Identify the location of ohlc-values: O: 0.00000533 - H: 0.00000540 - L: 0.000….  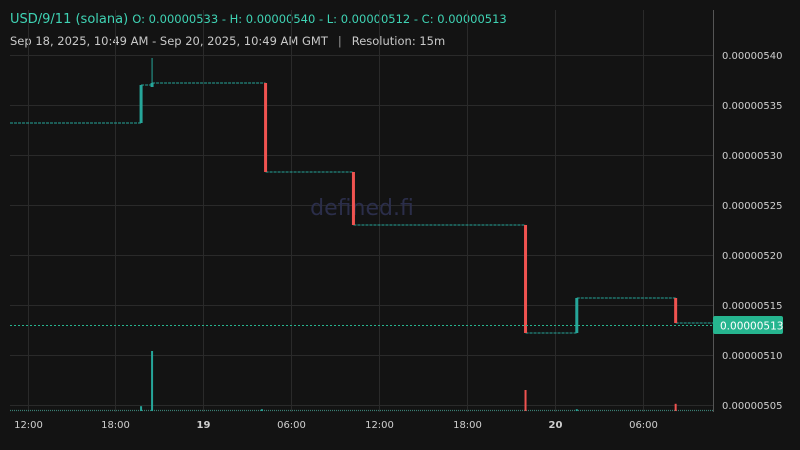
(319, 19).